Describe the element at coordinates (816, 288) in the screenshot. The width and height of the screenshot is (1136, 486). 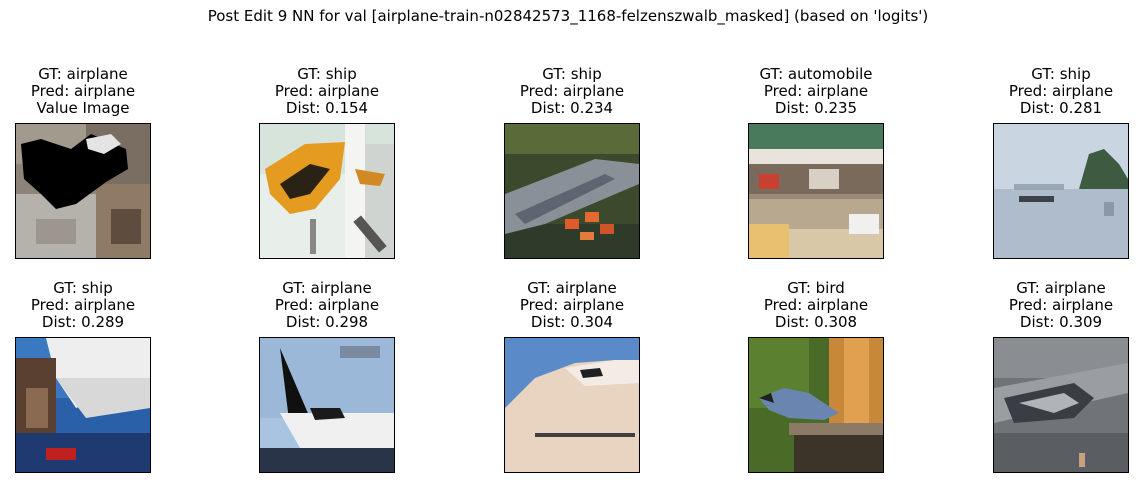
I see `gt-label: GT: bird` at that location.